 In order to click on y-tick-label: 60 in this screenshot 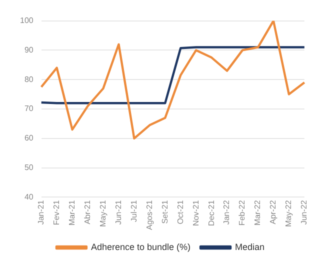, I will do `click(29, 138)`.